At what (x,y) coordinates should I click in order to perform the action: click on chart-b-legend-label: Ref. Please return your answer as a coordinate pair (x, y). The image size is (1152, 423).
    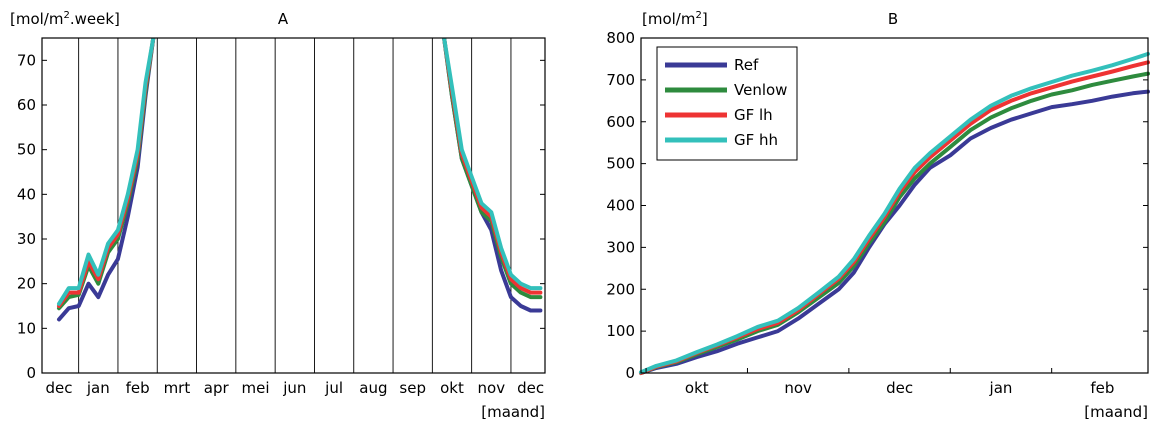
    Looking at the image, I should click on (746, 65).